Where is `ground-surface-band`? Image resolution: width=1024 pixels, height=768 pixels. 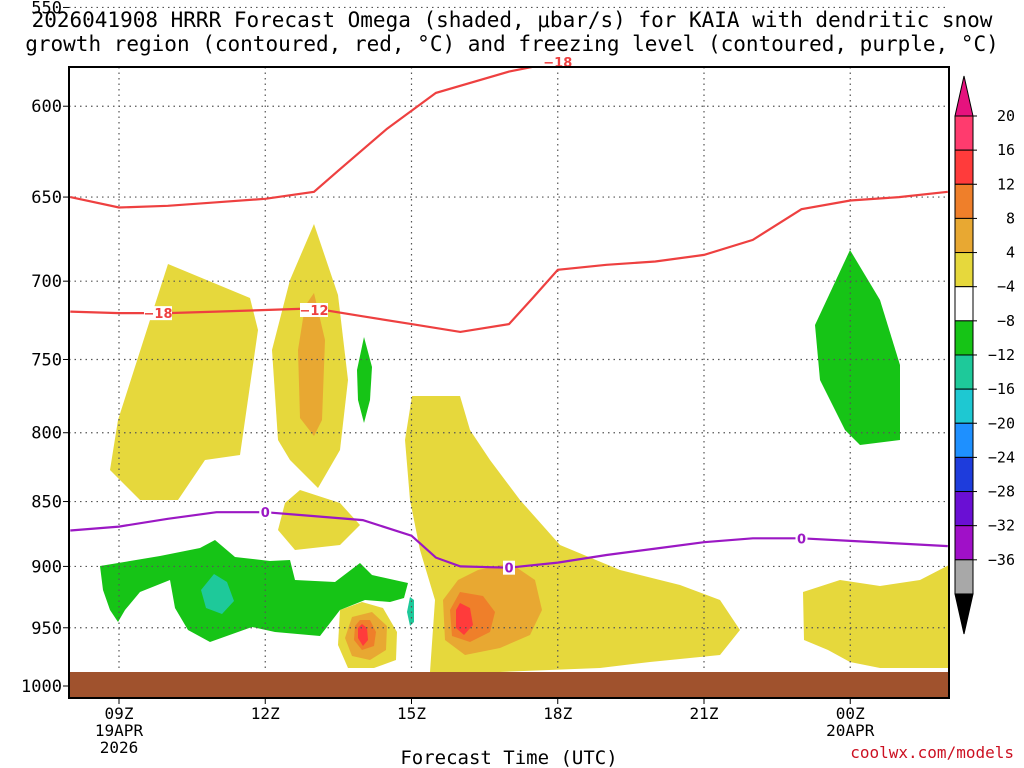
ground-surface-band is located at coordinates (509, 684).